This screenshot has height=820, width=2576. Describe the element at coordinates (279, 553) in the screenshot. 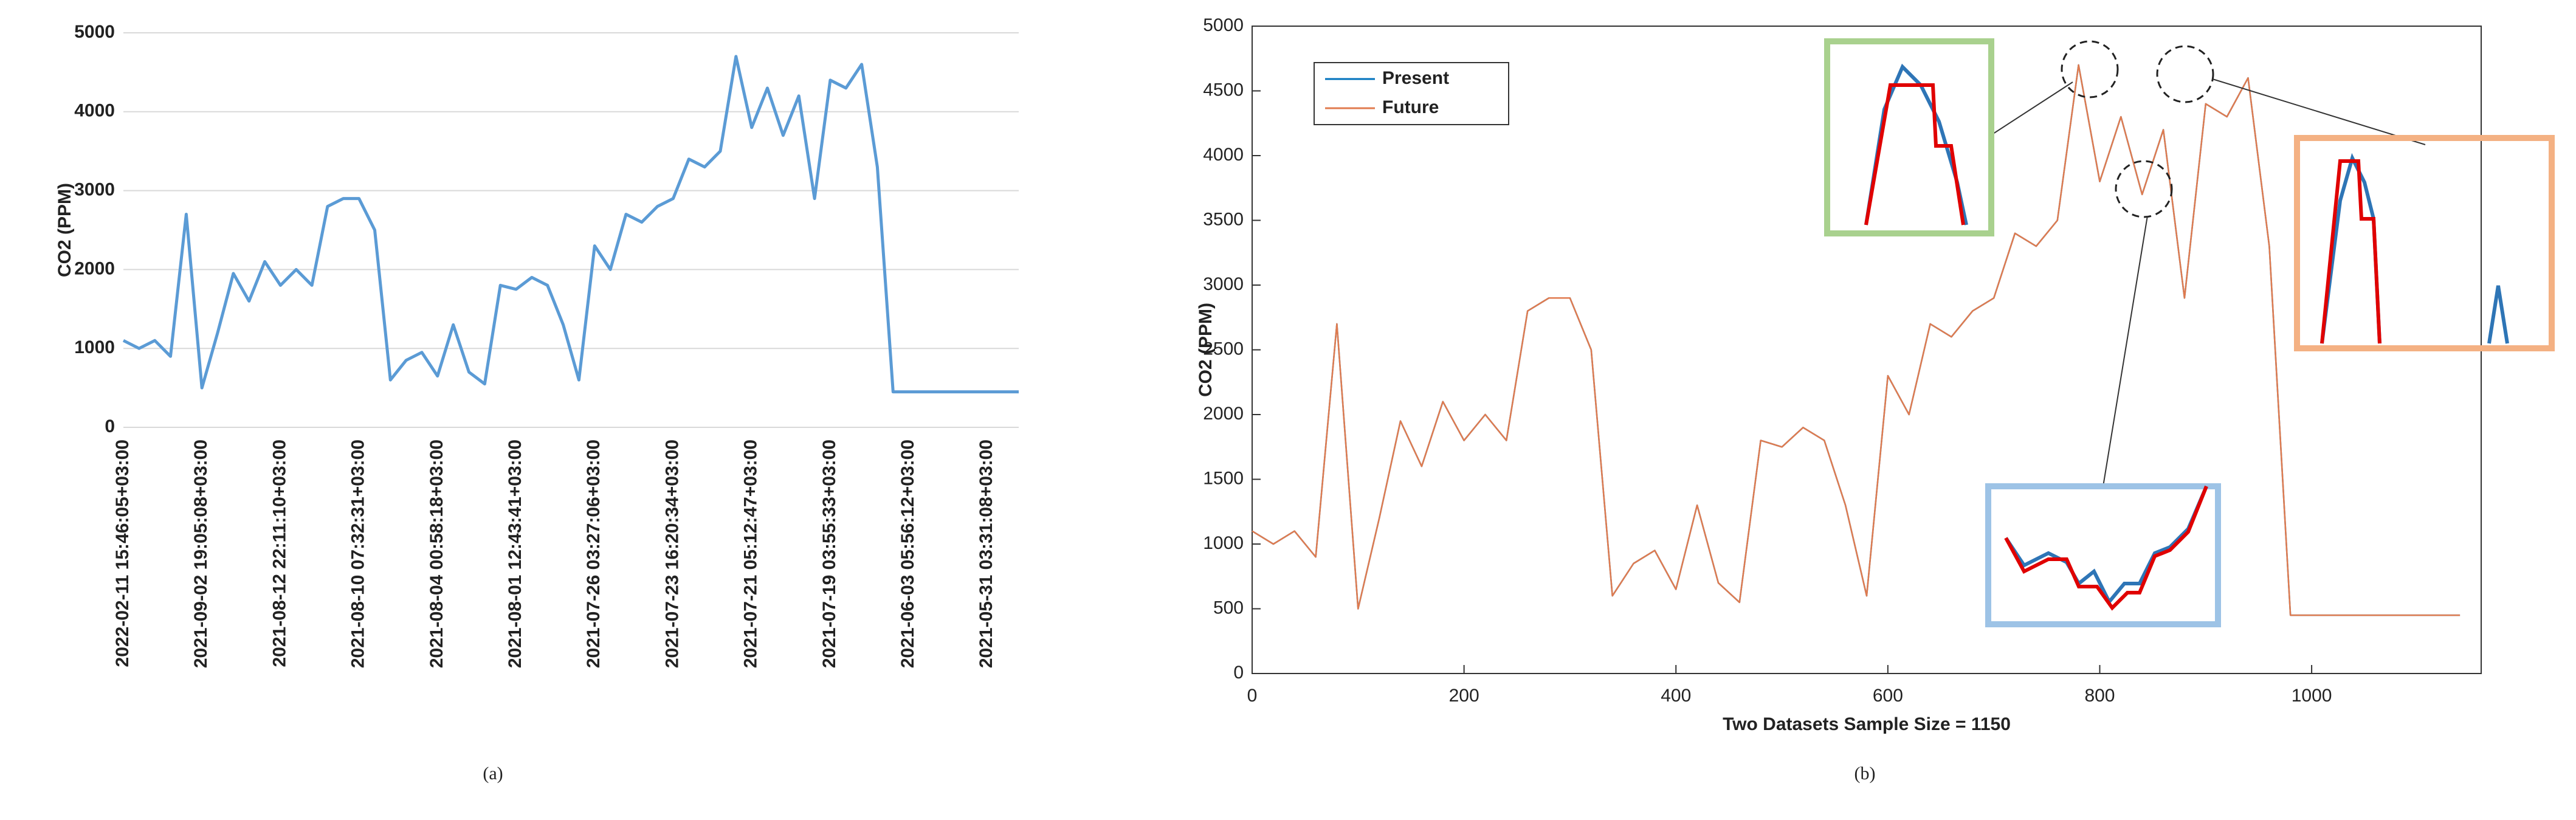

I see `x-tick-label: 2021-08-12 22:11:10+03:00` at that location.